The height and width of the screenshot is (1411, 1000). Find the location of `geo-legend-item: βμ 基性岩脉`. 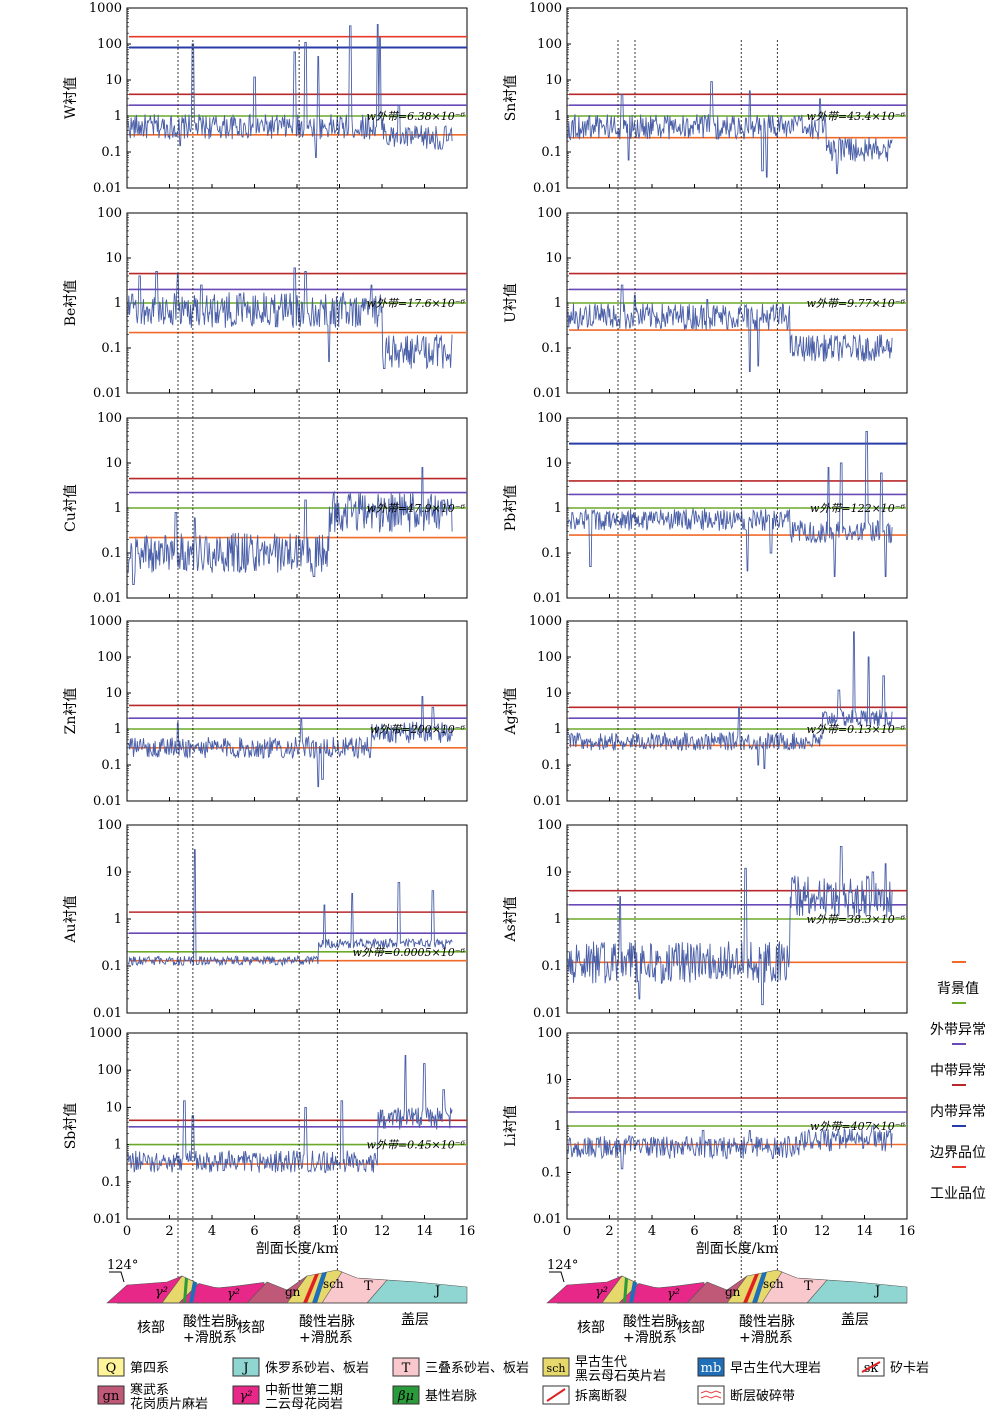

geo-legend-item: βμ 基性岩脉 is located at coordinates (434, 1395).